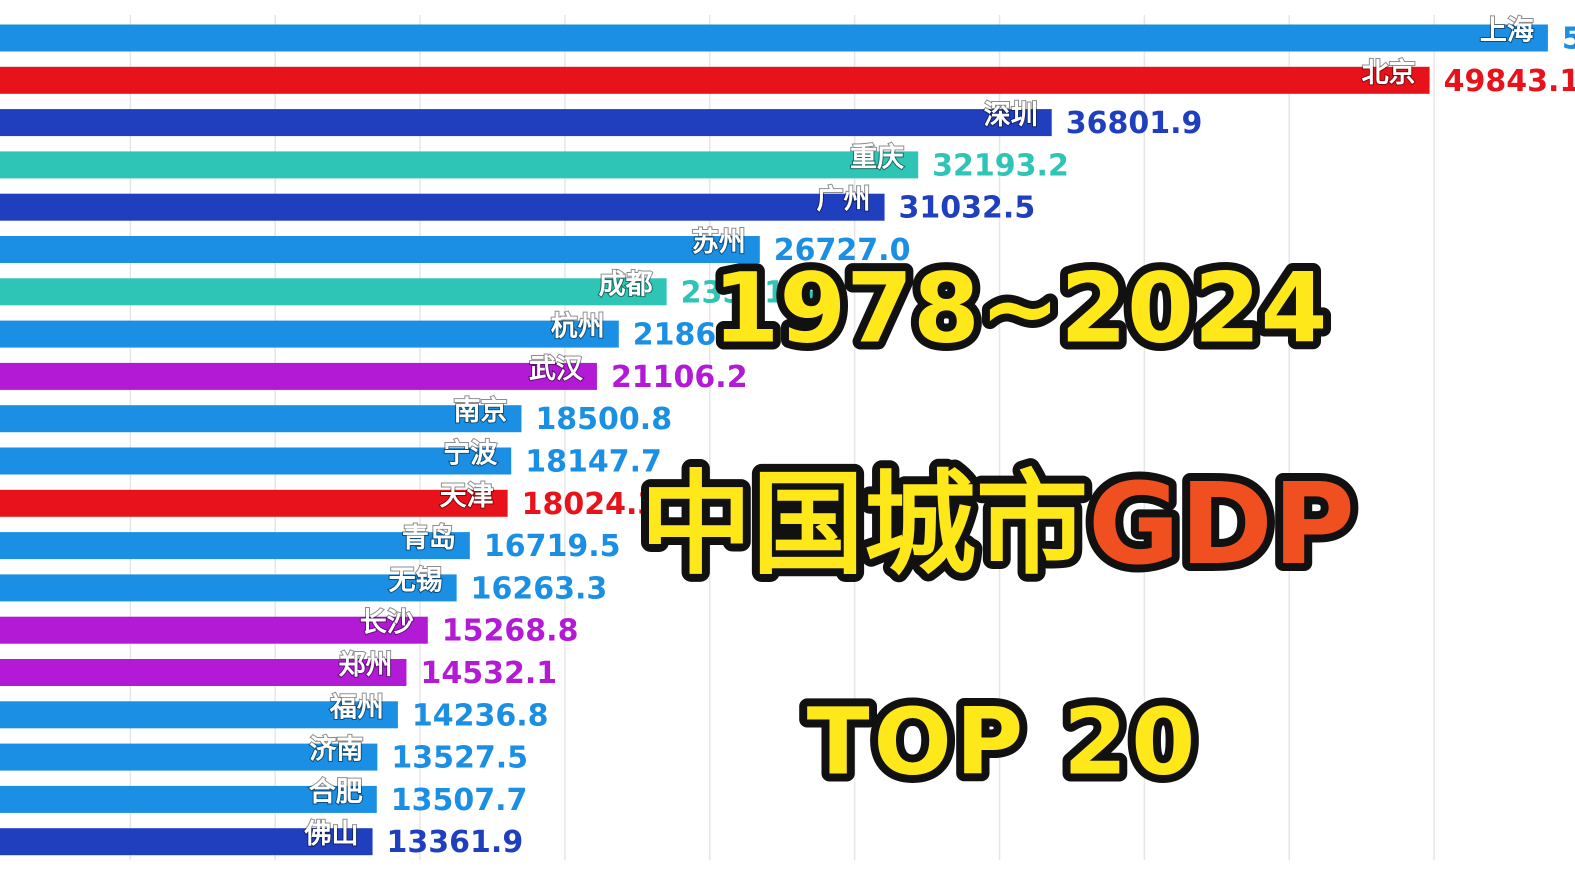 This screenshot has height=886, width=1575. I want to click on value-label: 16719.5, so click(552, 546).